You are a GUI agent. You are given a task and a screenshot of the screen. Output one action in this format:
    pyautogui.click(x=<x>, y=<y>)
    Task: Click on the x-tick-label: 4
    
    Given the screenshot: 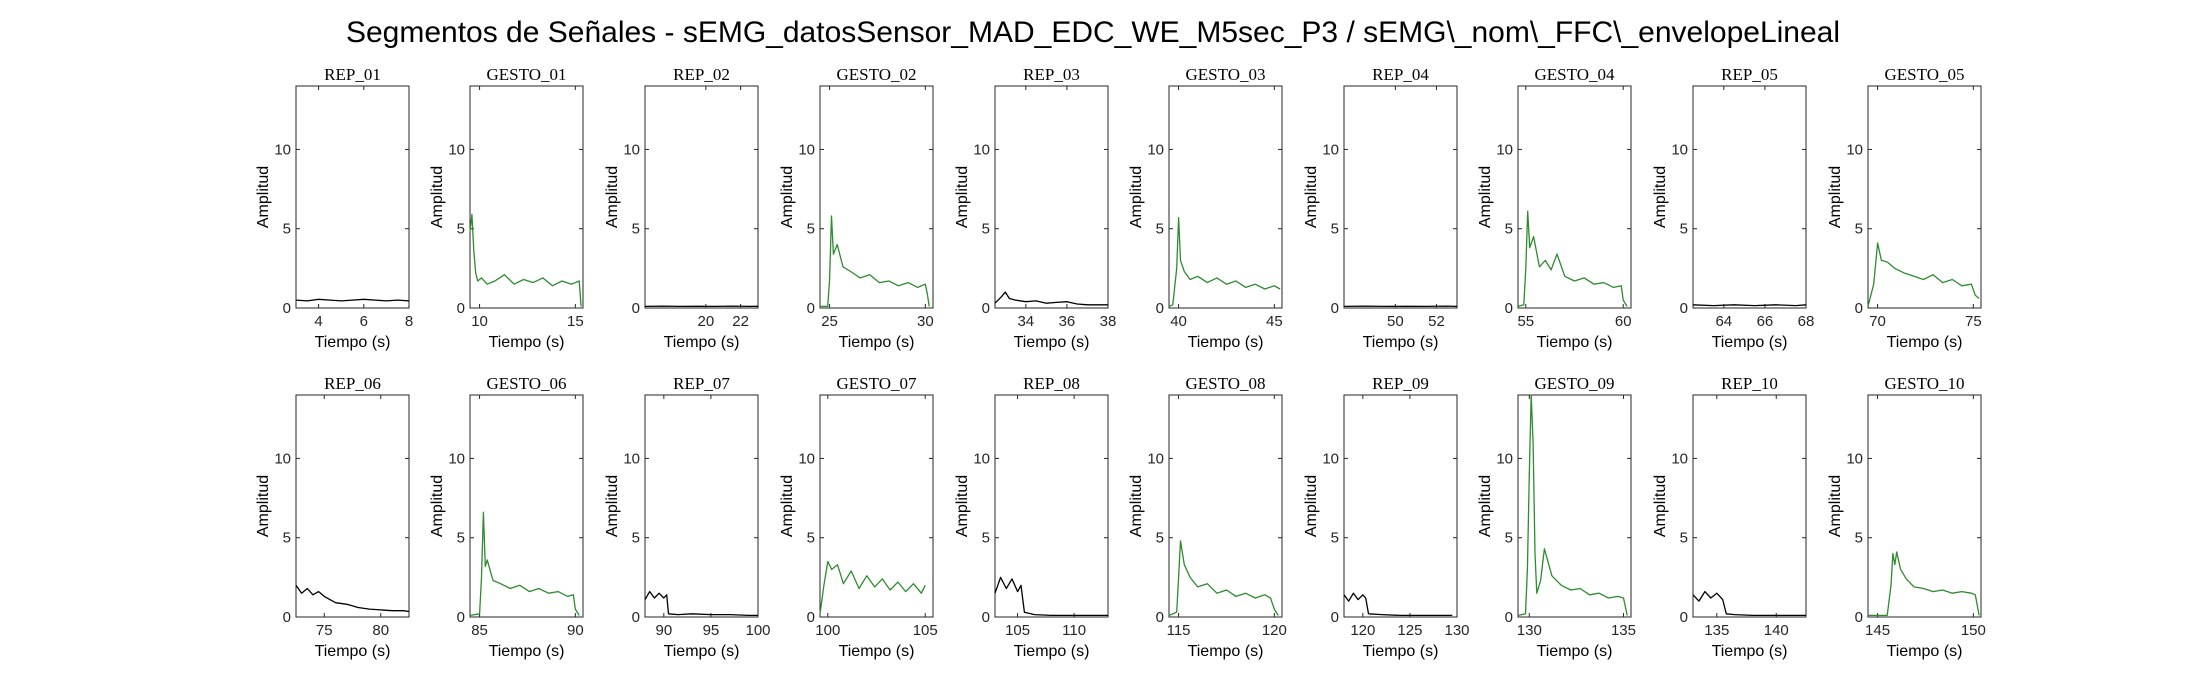 What is the action you would take?
    pyautogui.click(x=318, y=321)
    